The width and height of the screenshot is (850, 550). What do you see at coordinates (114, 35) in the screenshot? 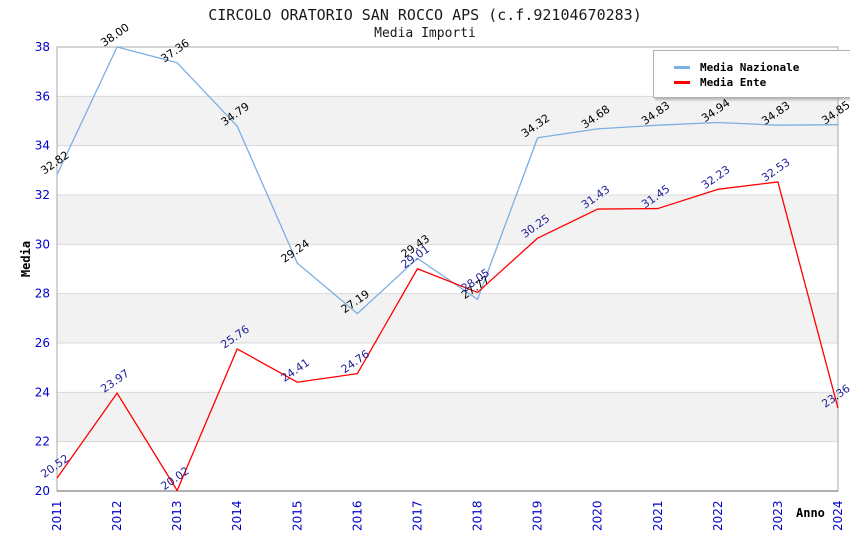
I see `data-label: 38.00` at bounding box center [114, 35].